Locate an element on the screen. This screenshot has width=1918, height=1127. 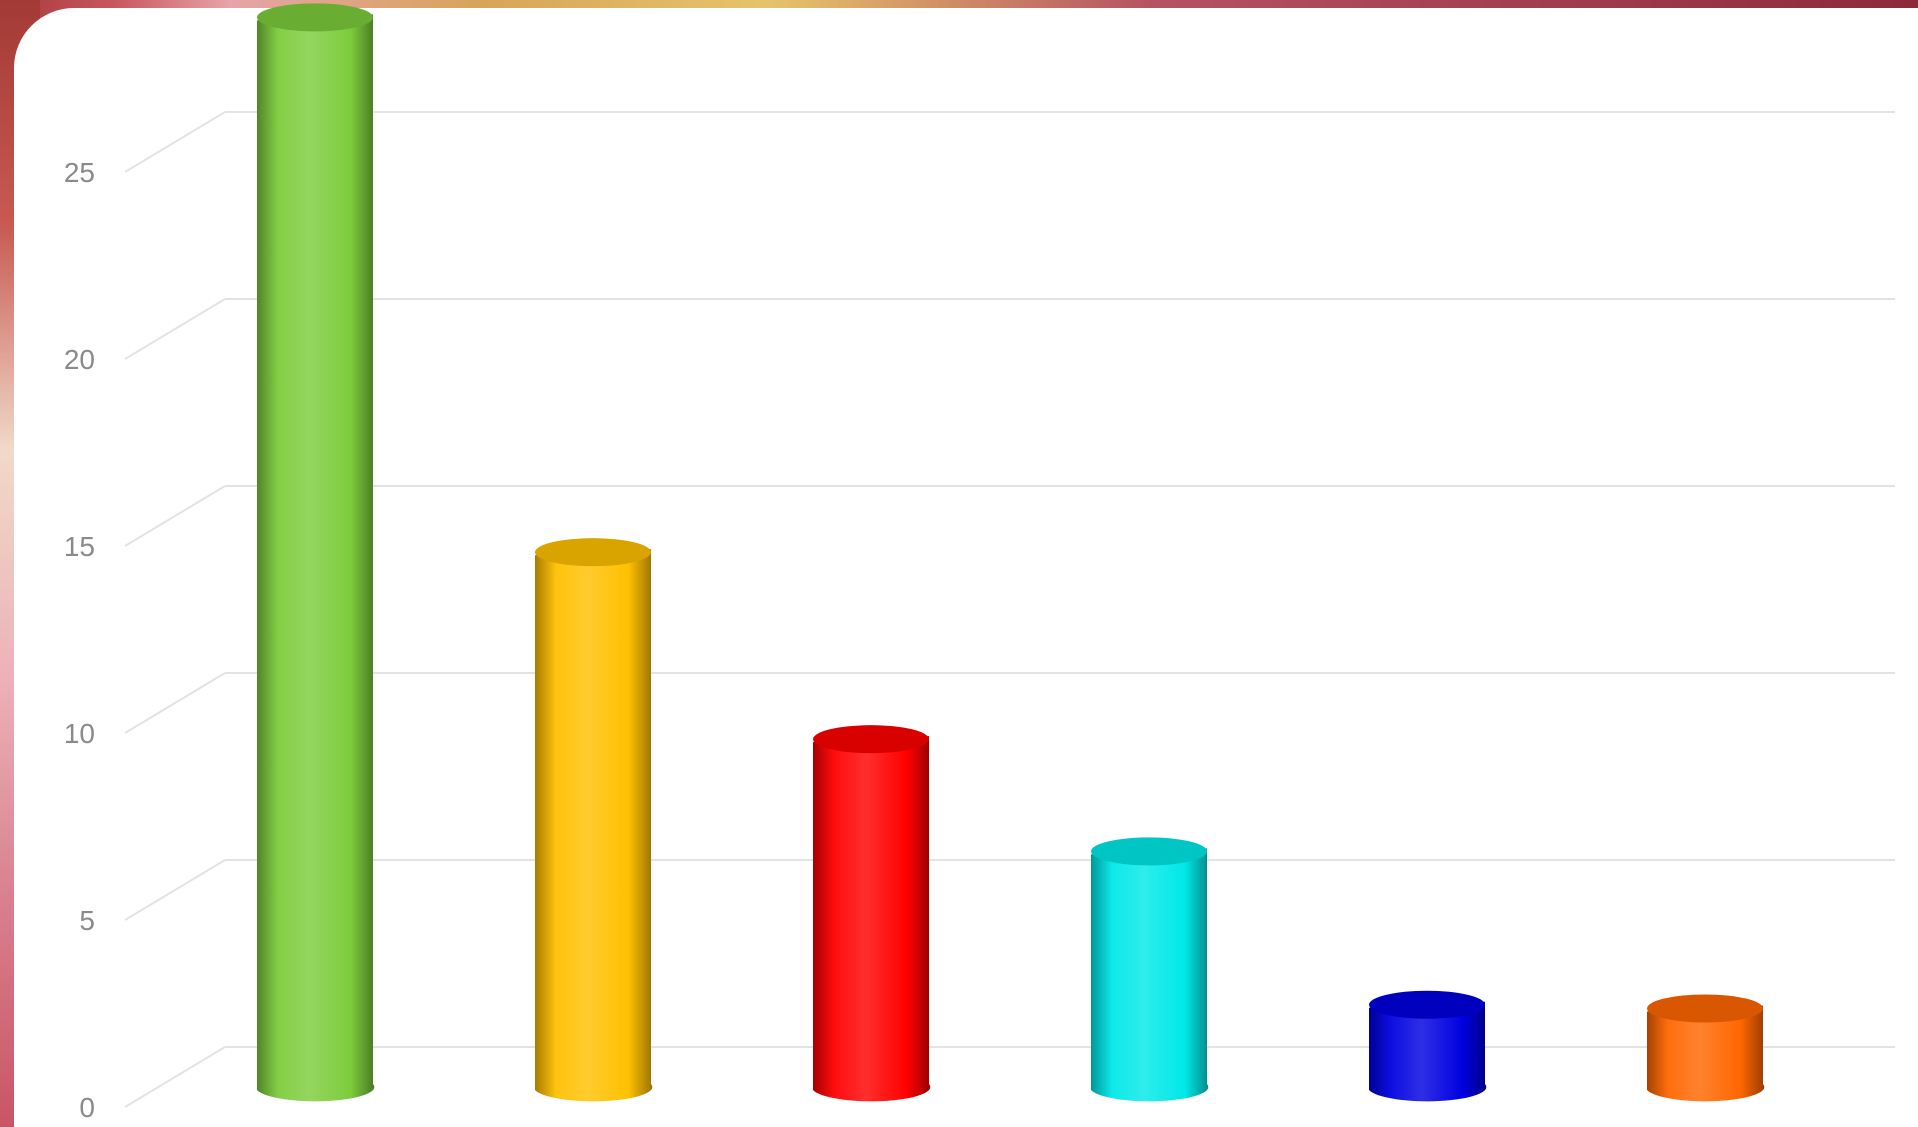
y-axis-ticks: 0 5 10 15 20 25 is located at coordinates (79, 640).